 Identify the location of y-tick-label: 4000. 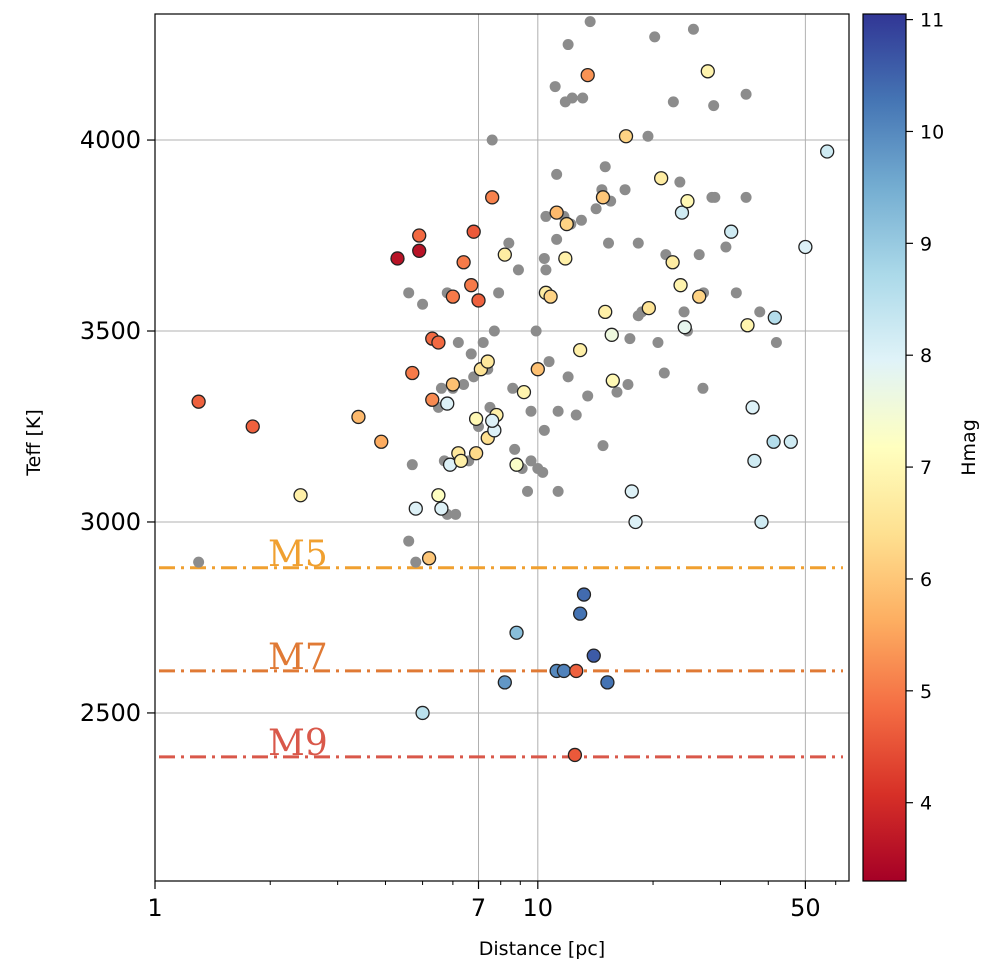
(110, 140).